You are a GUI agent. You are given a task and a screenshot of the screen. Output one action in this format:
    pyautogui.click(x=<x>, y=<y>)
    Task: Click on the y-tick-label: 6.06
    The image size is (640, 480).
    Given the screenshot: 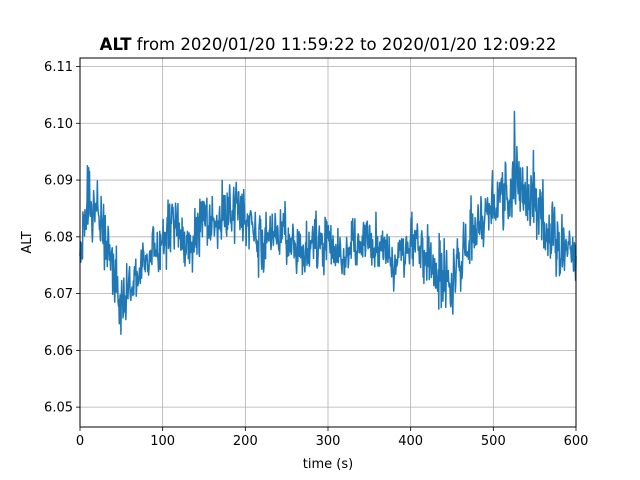 What is the action you would take?
    pyautogui.click(x=58, y=351)
    